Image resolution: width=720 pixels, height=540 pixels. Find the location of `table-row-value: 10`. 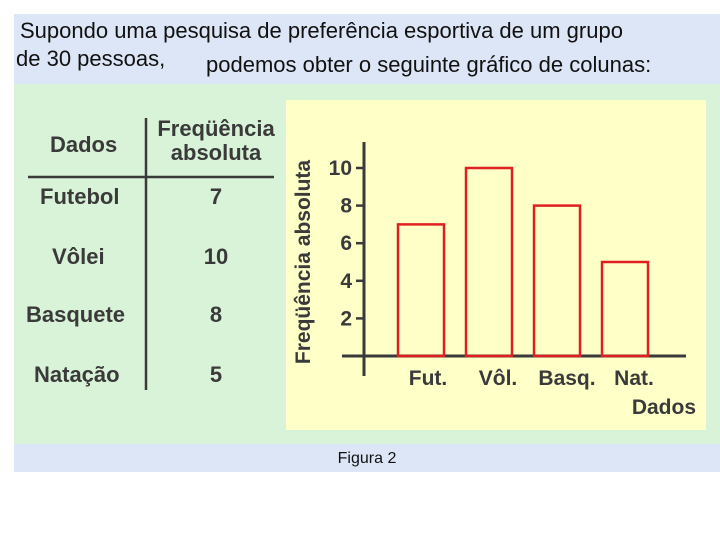

table-row-value: 10 is located at coordinates (216, 256).